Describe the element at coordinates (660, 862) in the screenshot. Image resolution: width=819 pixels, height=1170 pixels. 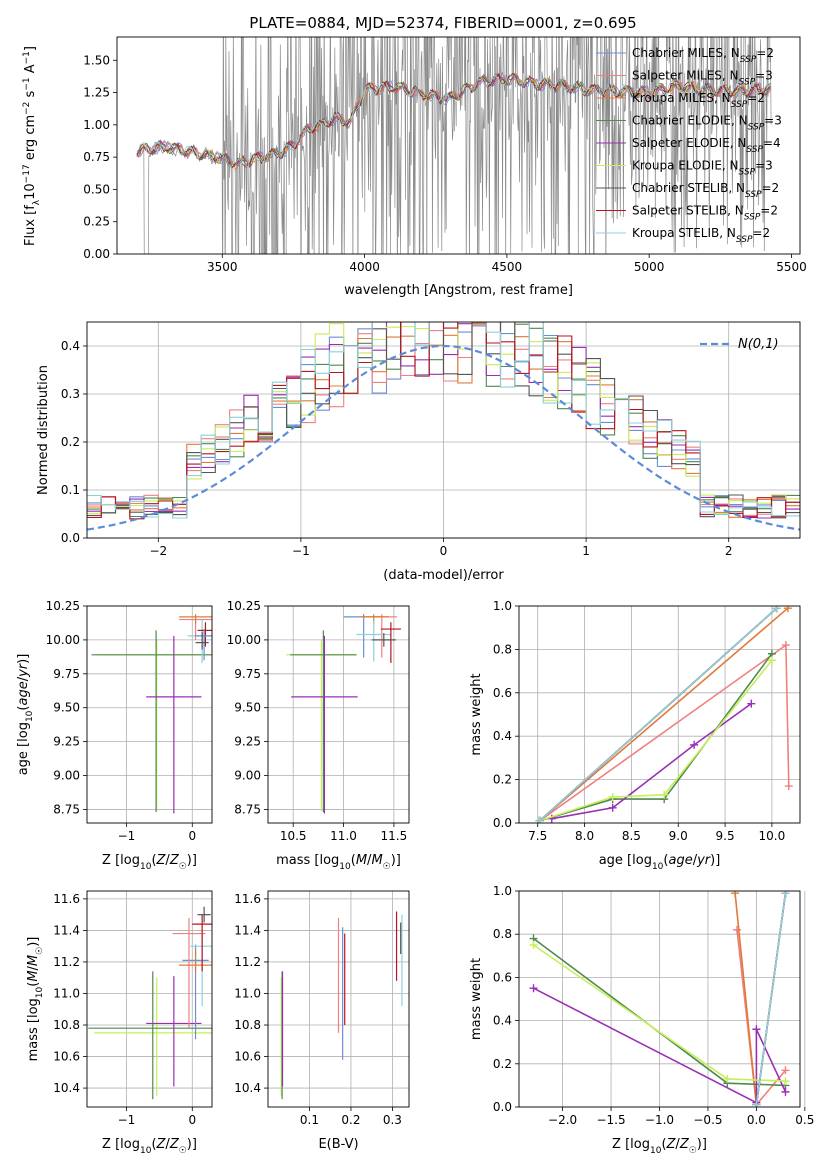
I see `x-axis-label: age [log10(age/yr)]` at that location.